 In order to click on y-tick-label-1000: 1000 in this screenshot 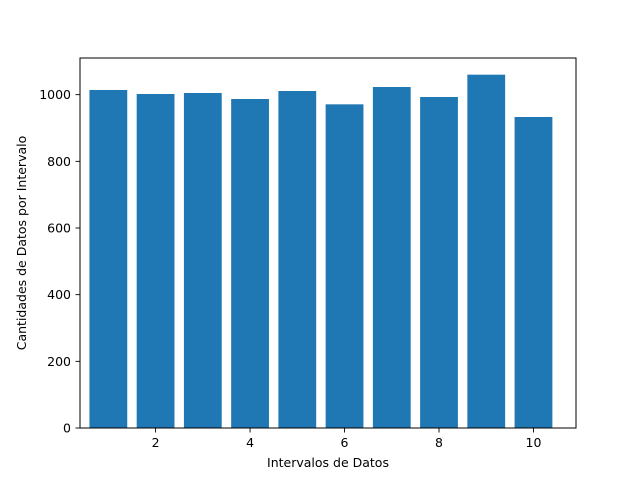, I will do `click(55, 94)`.